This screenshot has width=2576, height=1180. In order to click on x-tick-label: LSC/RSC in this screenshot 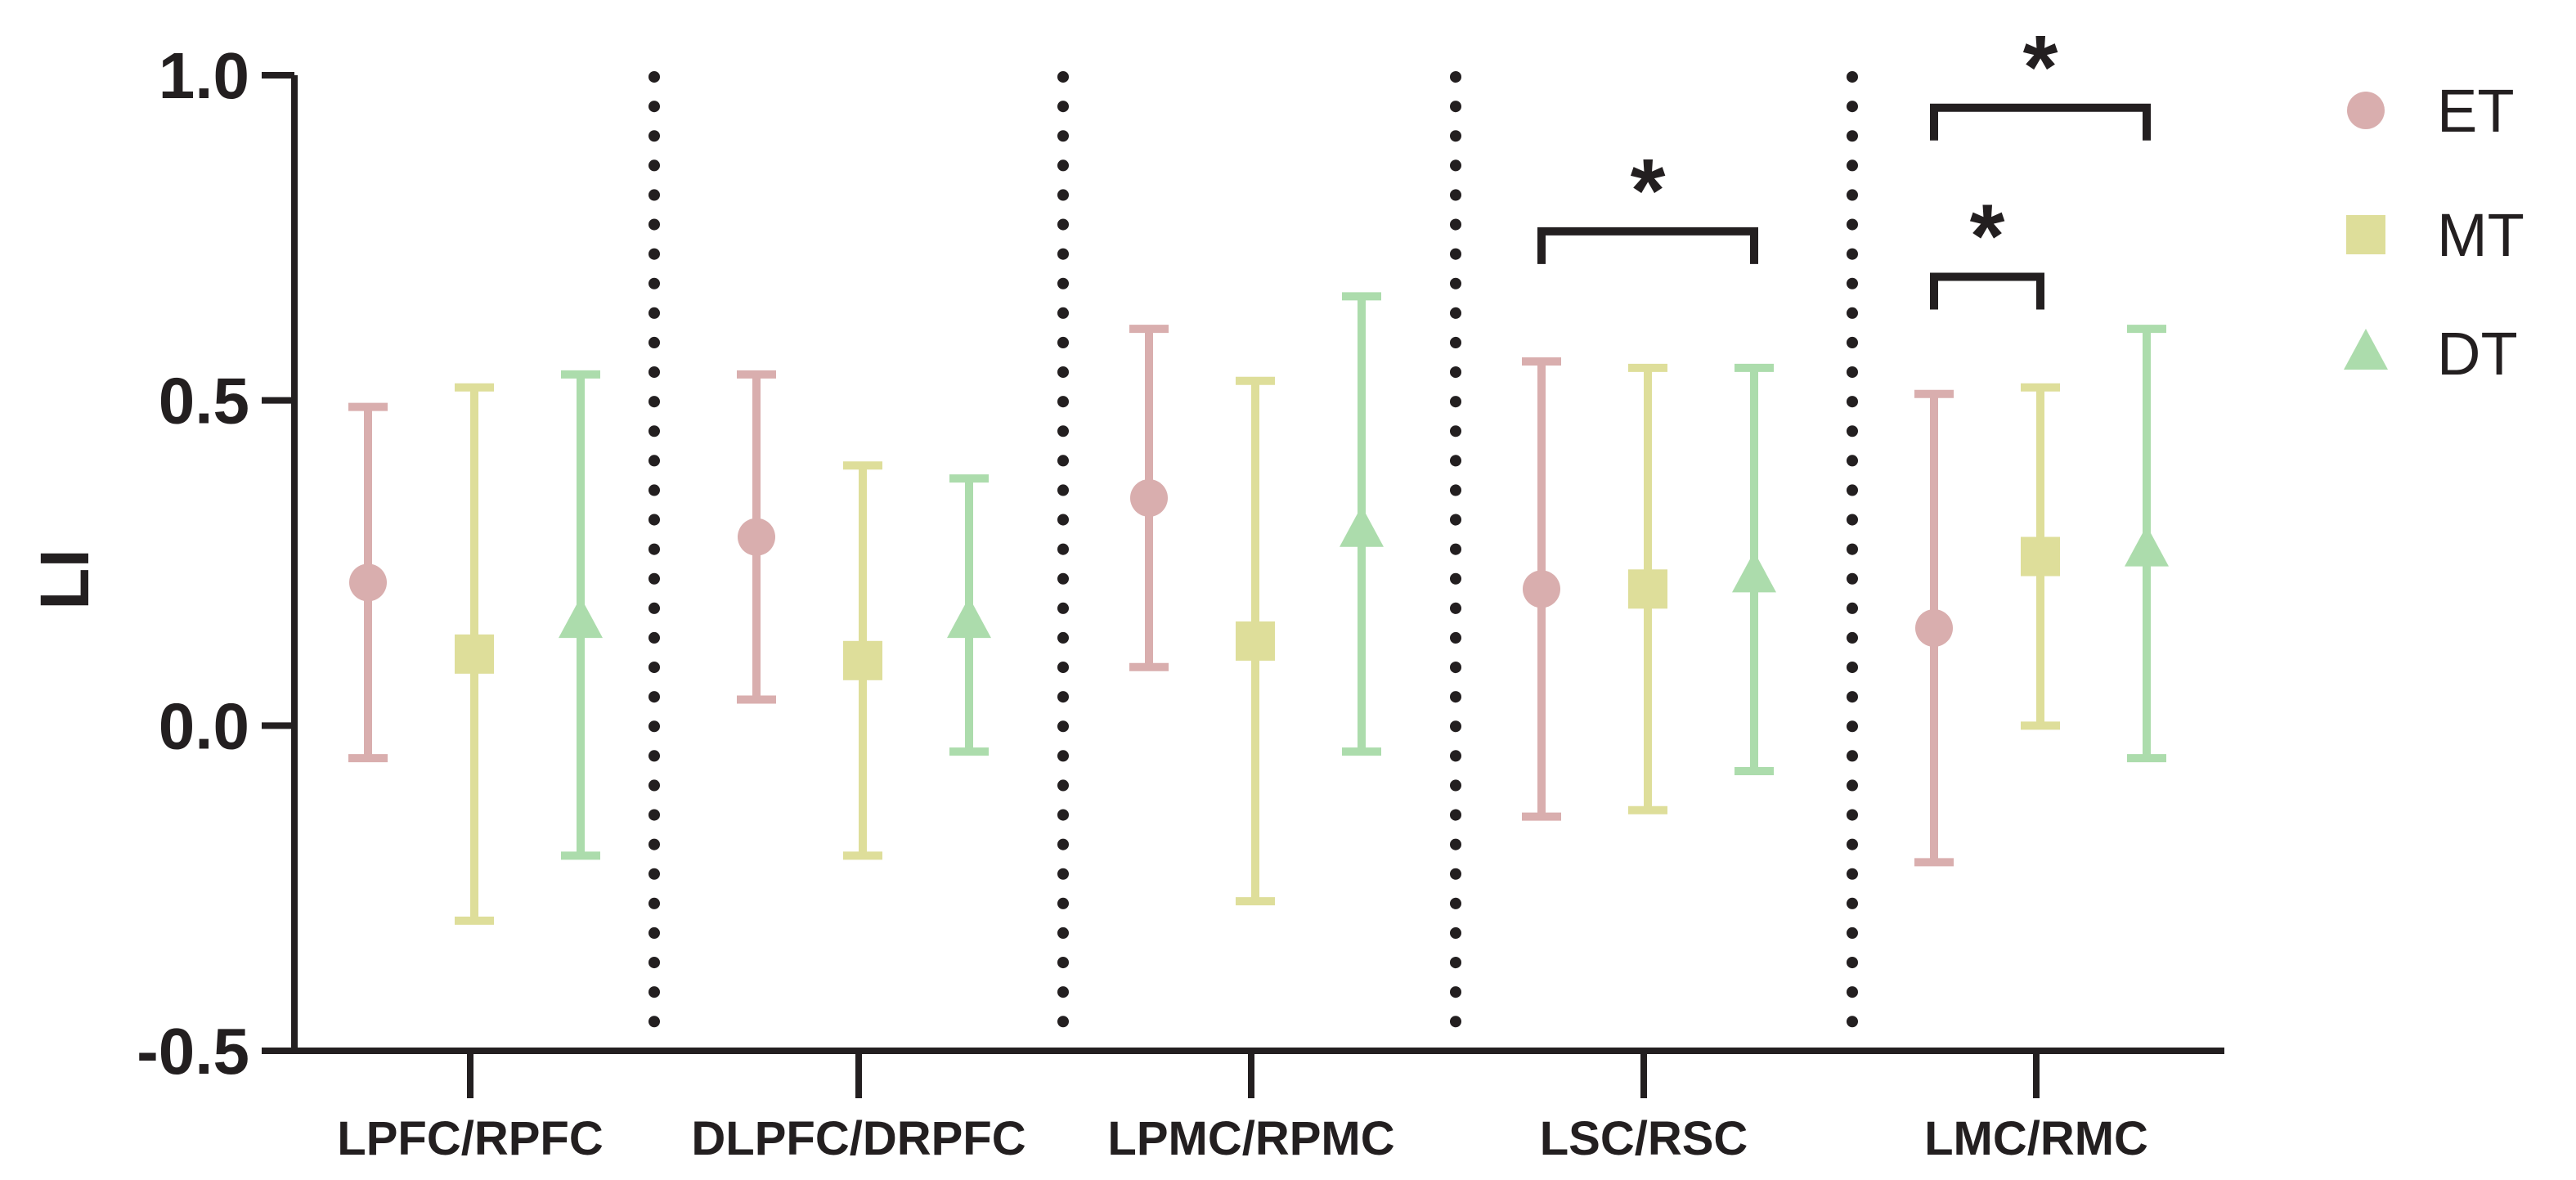, I will do `click(1644, 1138)`.